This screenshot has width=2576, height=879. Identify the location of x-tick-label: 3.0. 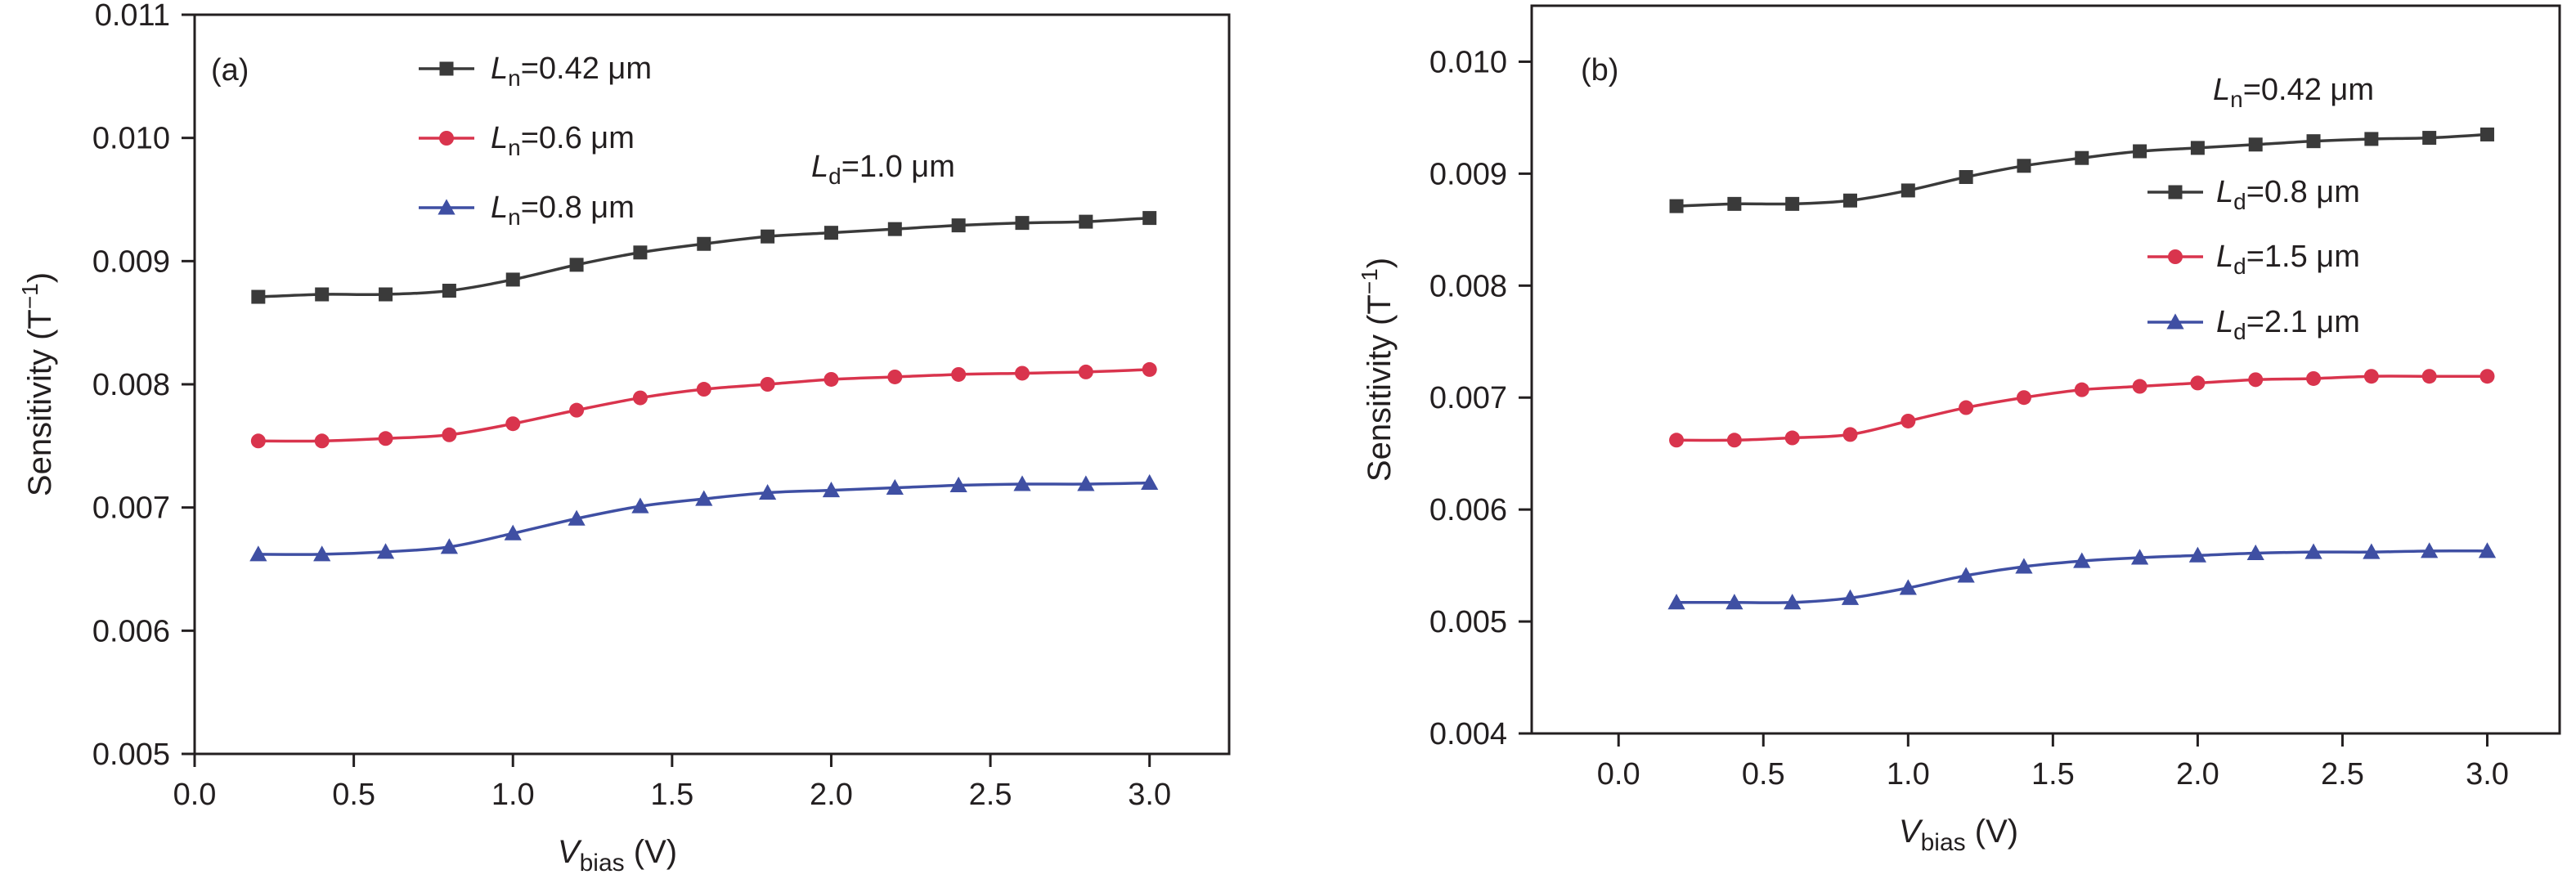
(2488, 774).